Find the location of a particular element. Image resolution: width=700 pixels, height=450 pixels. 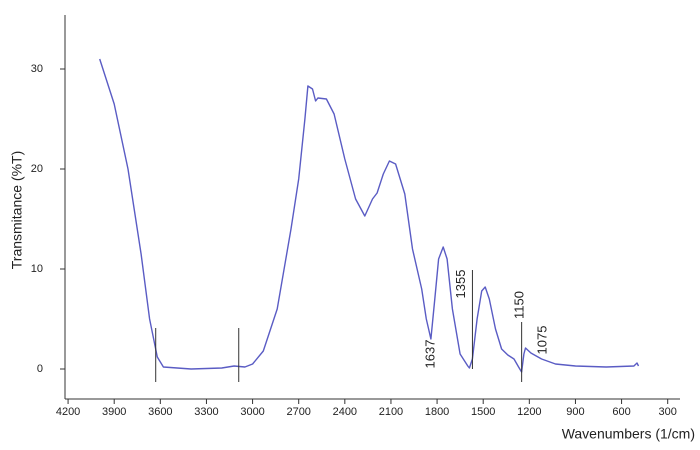

x-tick-label: 3000 is located at coordinates (252, 412).